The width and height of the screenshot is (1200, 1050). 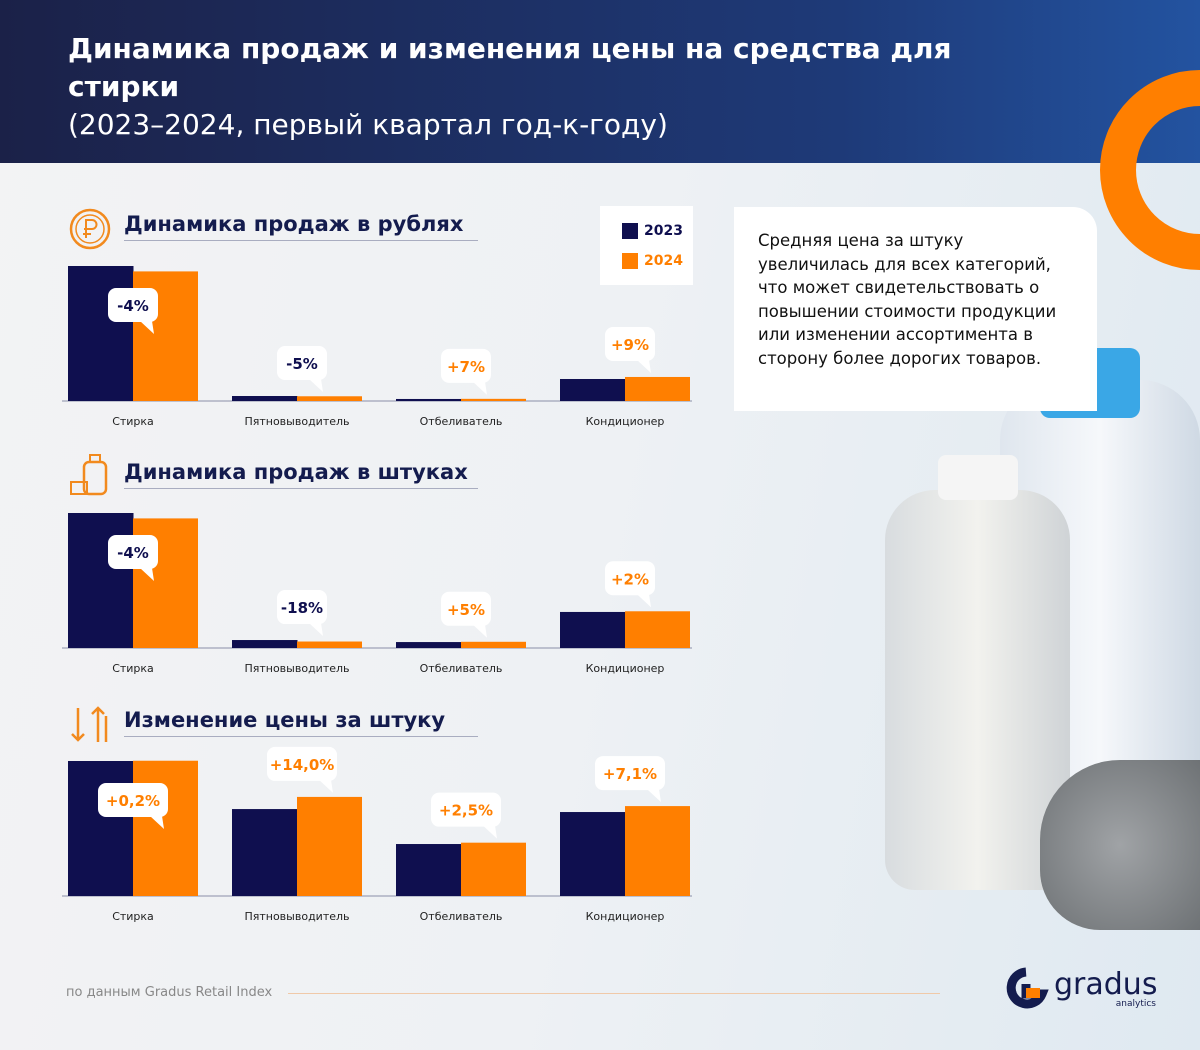 I want to click on legend-swatch-2024, so click(x=630, y=261).